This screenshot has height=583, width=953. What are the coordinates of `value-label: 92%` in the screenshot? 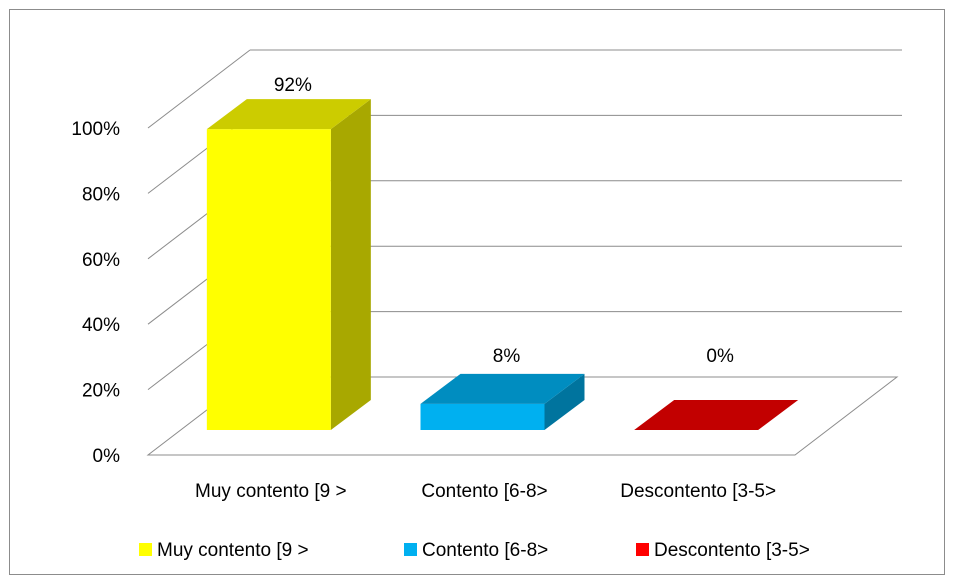 It's located at (293, 85).